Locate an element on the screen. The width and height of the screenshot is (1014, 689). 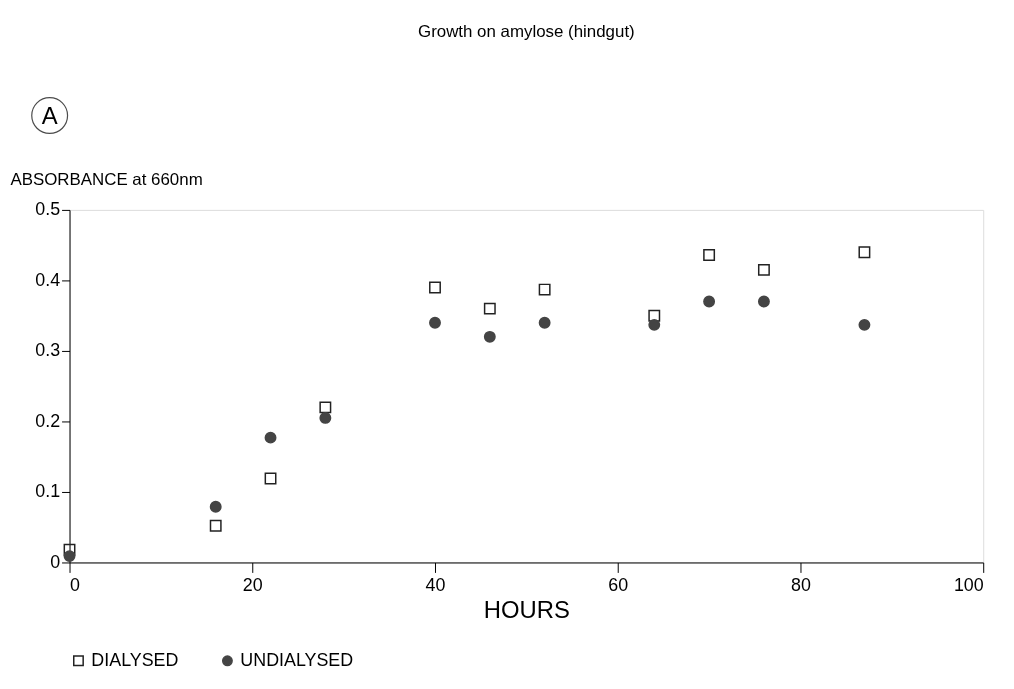
y-tick-label: 0.4 is located at coordinates (48, 279).